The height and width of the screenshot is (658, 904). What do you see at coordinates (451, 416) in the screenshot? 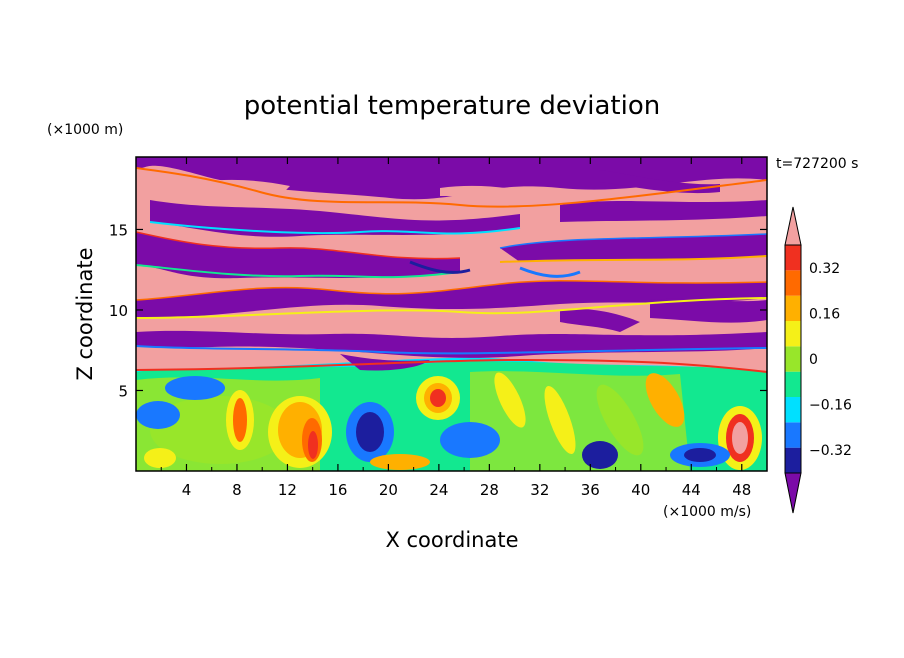
I see `lower-turbulence-field` at bounding box center [451, 416].